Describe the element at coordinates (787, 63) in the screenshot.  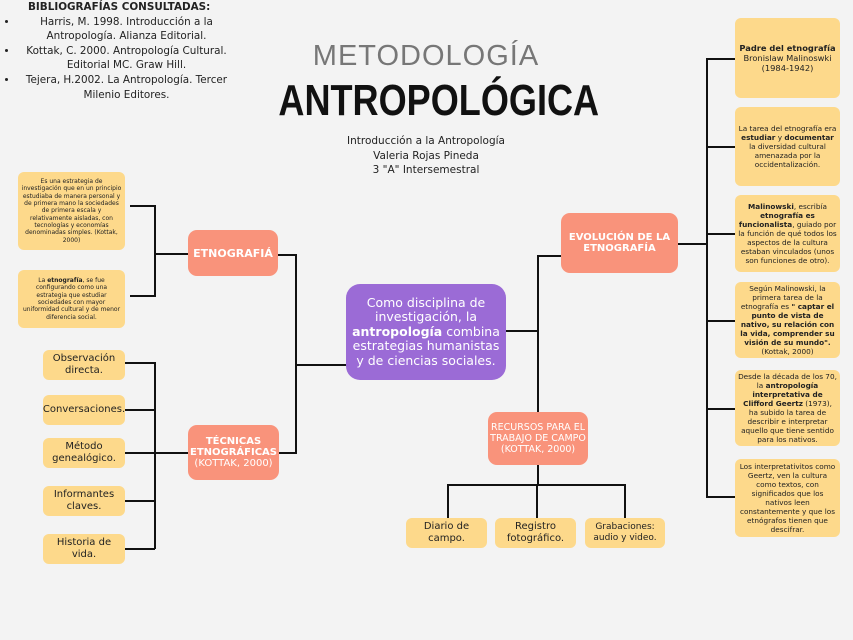
I see `text: Bronislaw Malinoswki (1984-1942)` at that location.